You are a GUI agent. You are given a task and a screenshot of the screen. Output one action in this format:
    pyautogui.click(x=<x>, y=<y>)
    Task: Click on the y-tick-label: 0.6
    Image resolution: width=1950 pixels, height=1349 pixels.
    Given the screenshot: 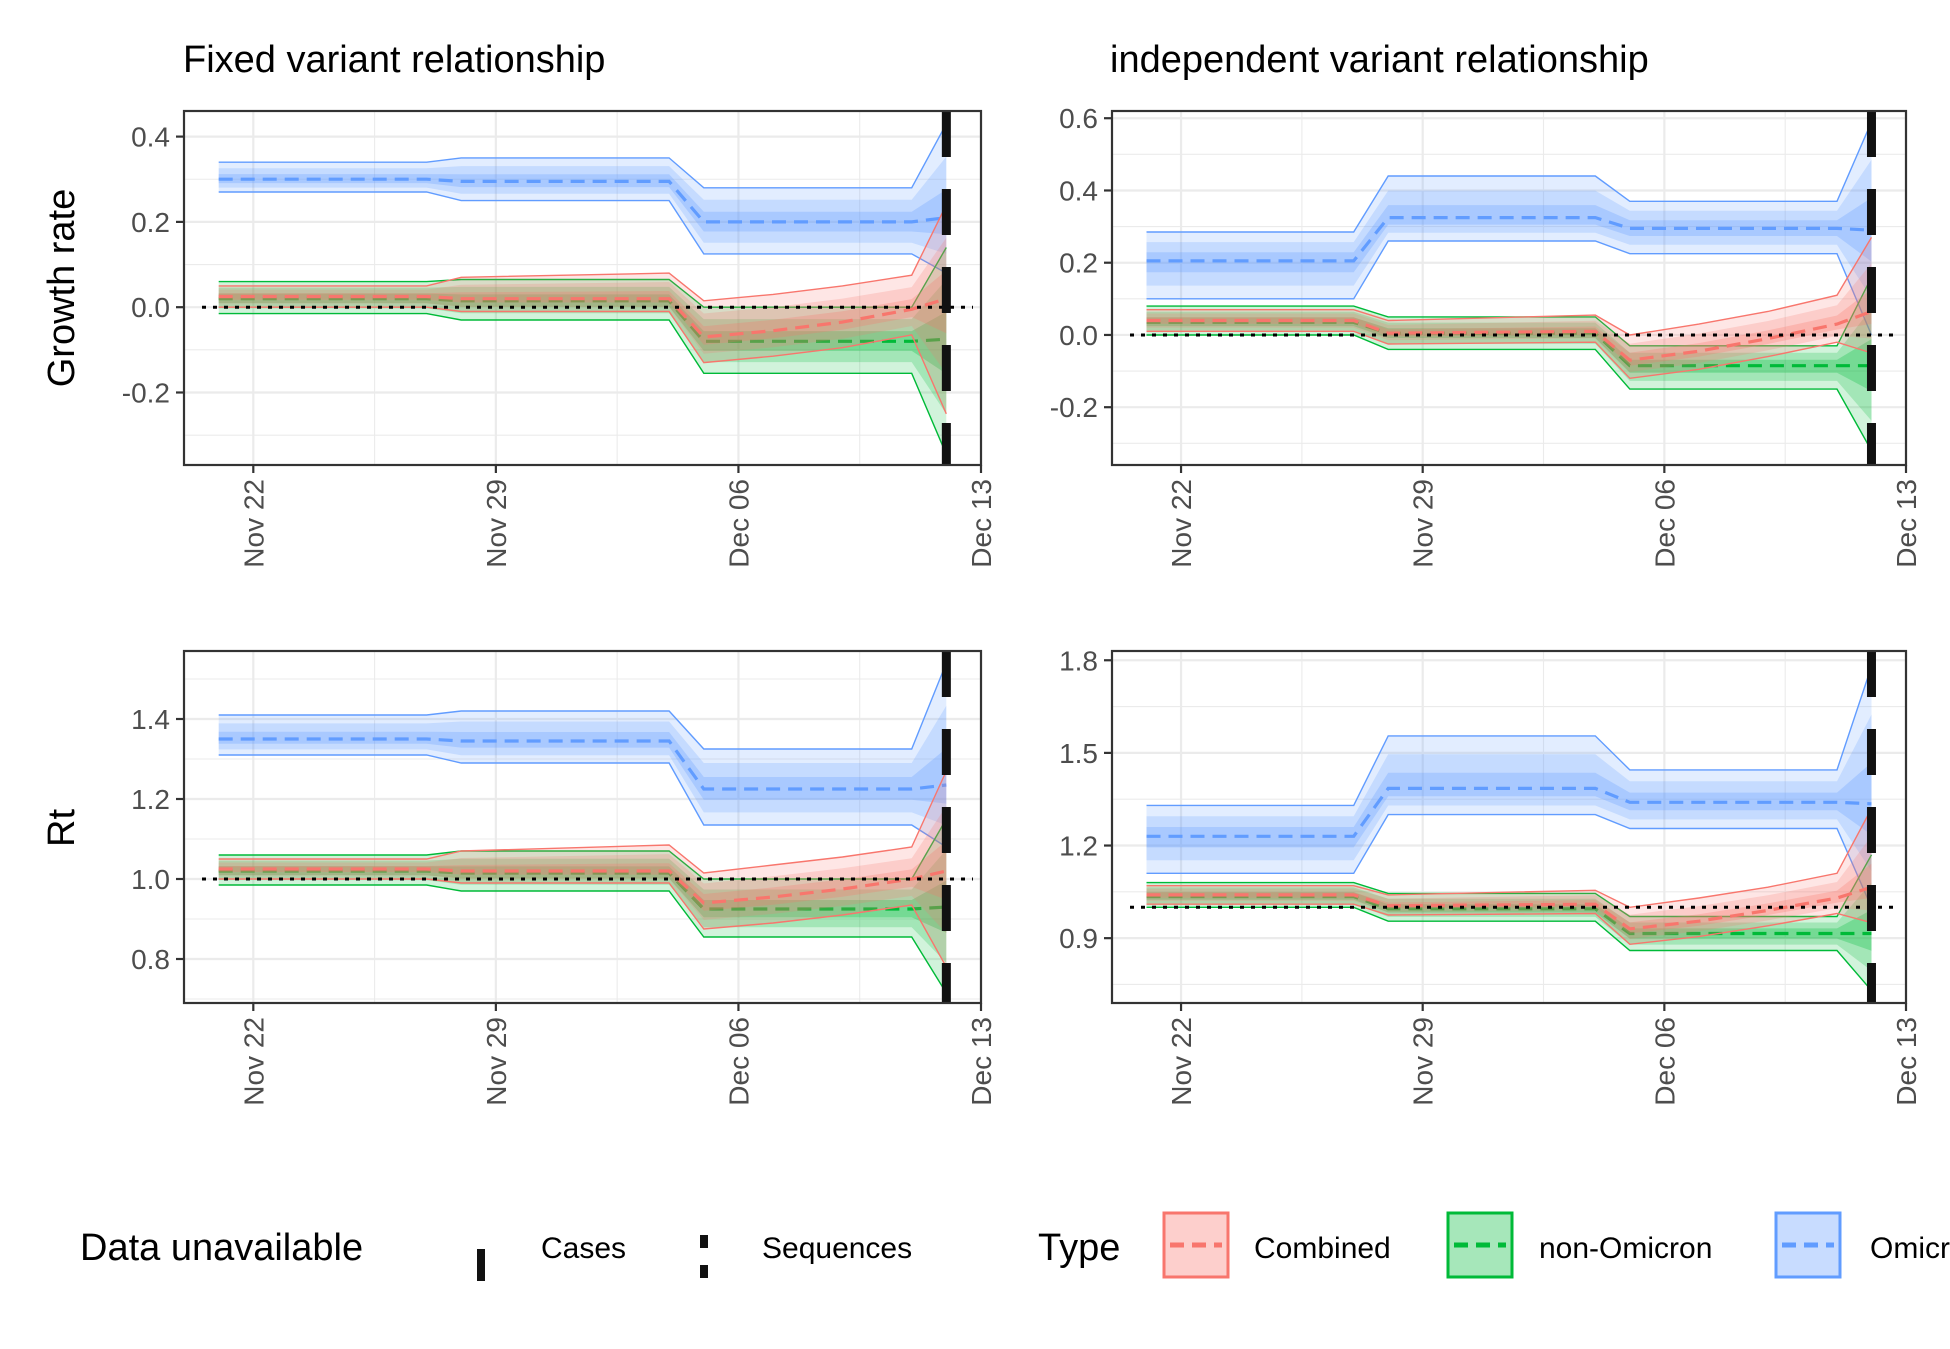 What is the action you would take?
    pyautogui.click(x=1078, y=118)
    